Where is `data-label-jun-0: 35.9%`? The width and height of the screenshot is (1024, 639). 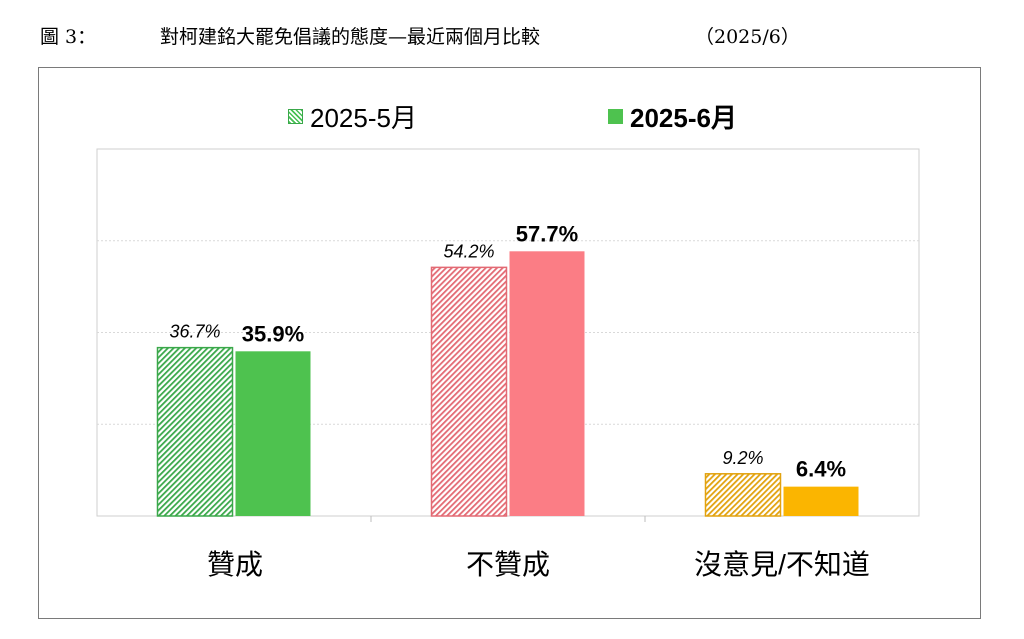
data-label-jun-0: 35.9% is located at coordinates (273, 333).